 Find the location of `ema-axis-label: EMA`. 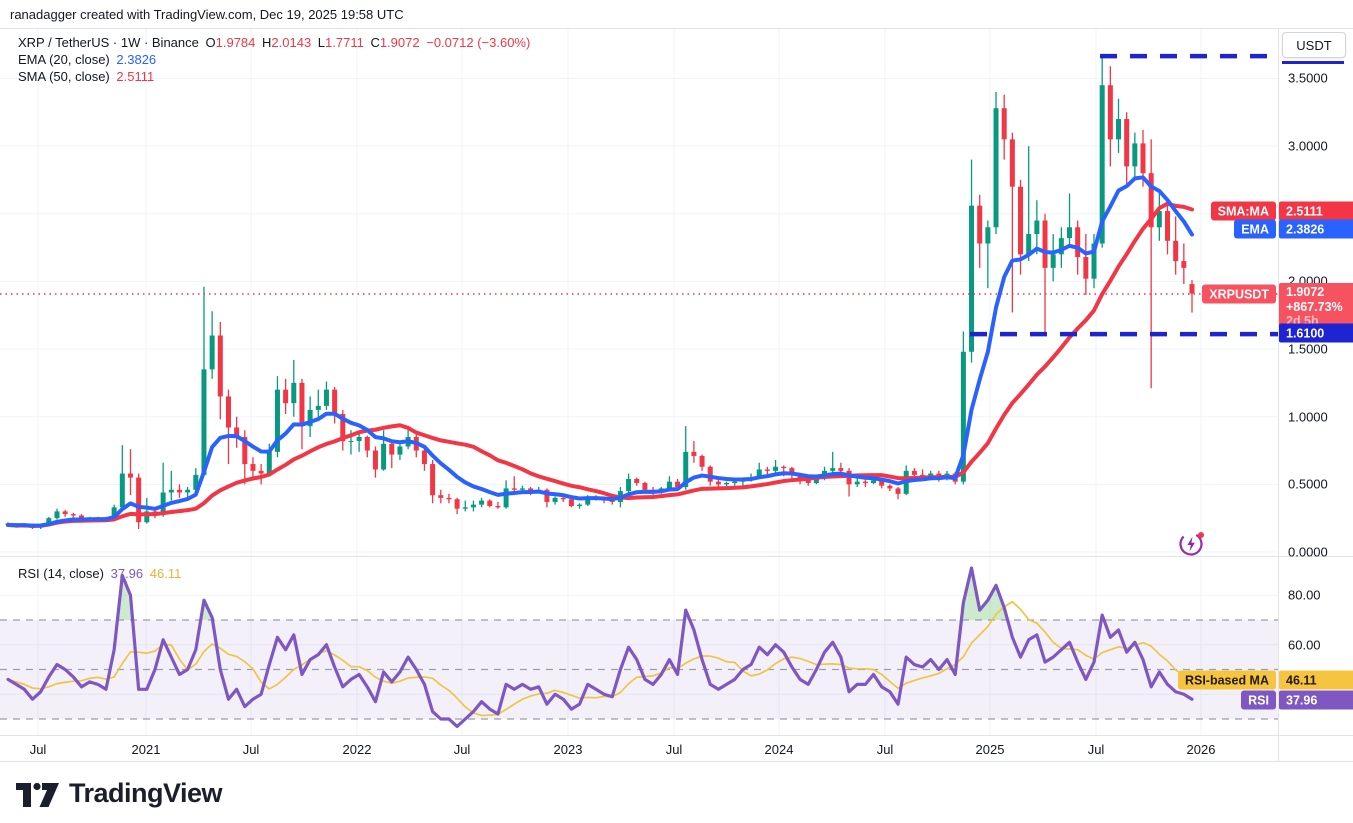

ema-axis-label: EMA is located at coordinates (1255, 229).